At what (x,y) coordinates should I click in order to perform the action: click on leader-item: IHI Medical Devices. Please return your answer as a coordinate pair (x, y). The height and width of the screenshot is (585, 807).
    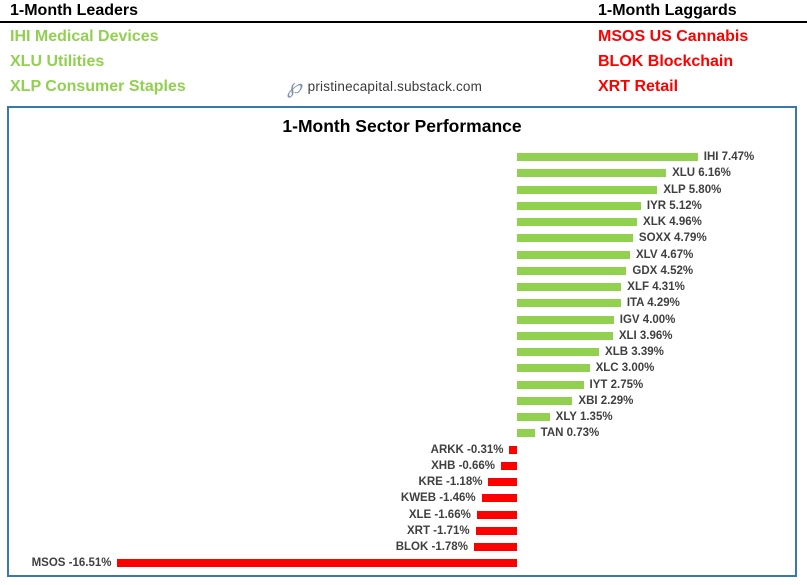
    Looking at the image, I should click on (84, 36).